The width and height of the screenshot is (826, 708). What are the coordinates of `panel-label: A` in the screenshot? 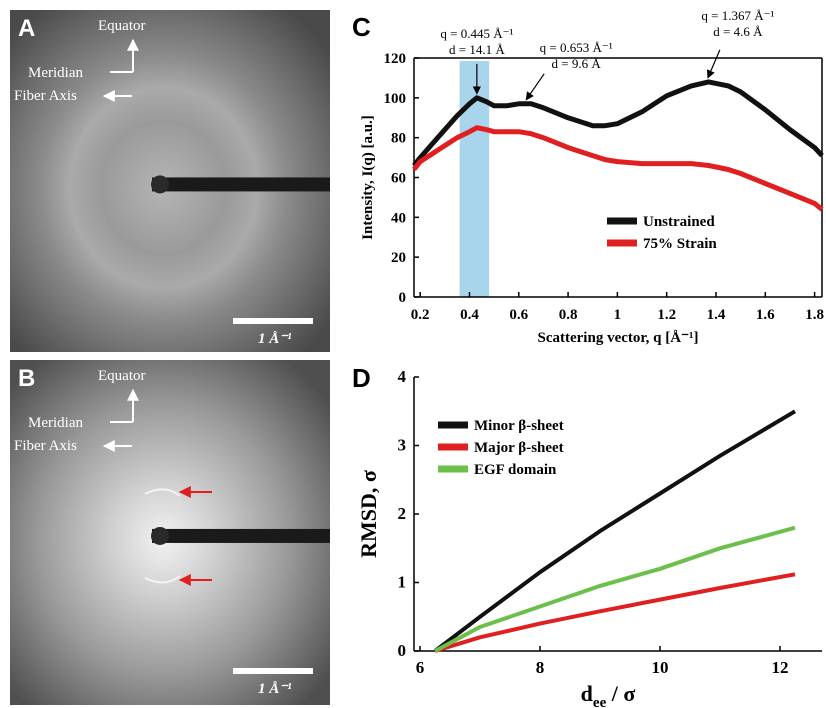 It's located at (26, 28).